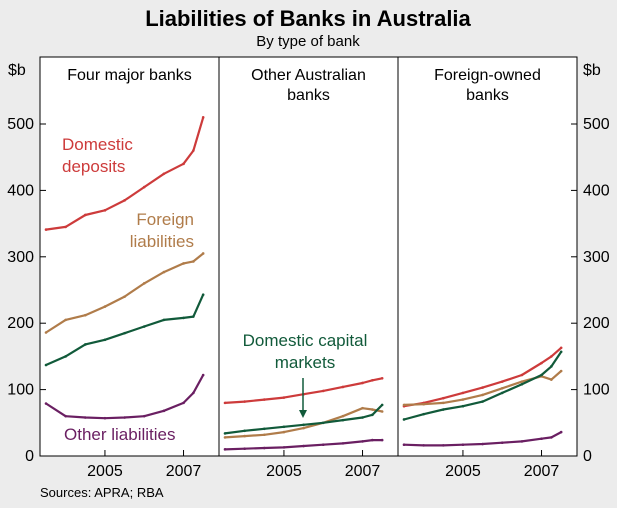 Image resolution: width=617 pixels, height=508 pixels. What do you see at coordinates (305, 340) in the screenshot?
I see `annotation-domestic-capital-markets: Domestic capital` at bounding box center [305, 340].